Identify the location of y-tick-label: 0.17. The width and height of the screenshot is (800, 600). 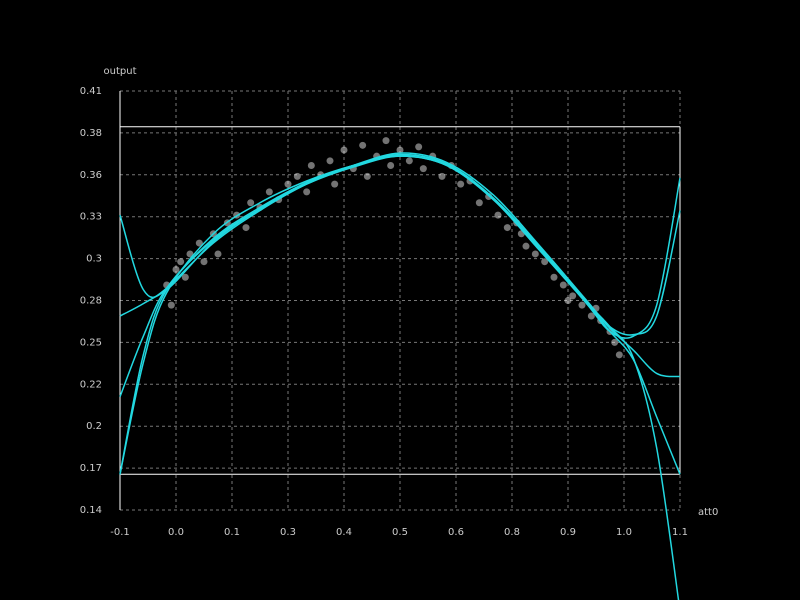
(91, 468).